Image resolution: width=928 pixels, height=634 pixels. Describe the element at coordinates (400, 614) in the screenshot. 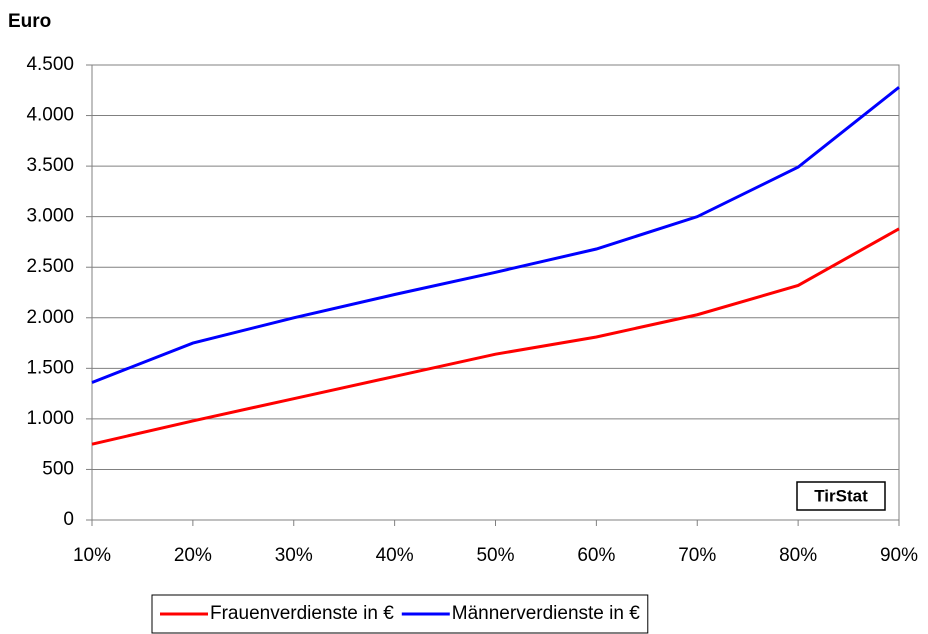

I see `legend-box` at that location.